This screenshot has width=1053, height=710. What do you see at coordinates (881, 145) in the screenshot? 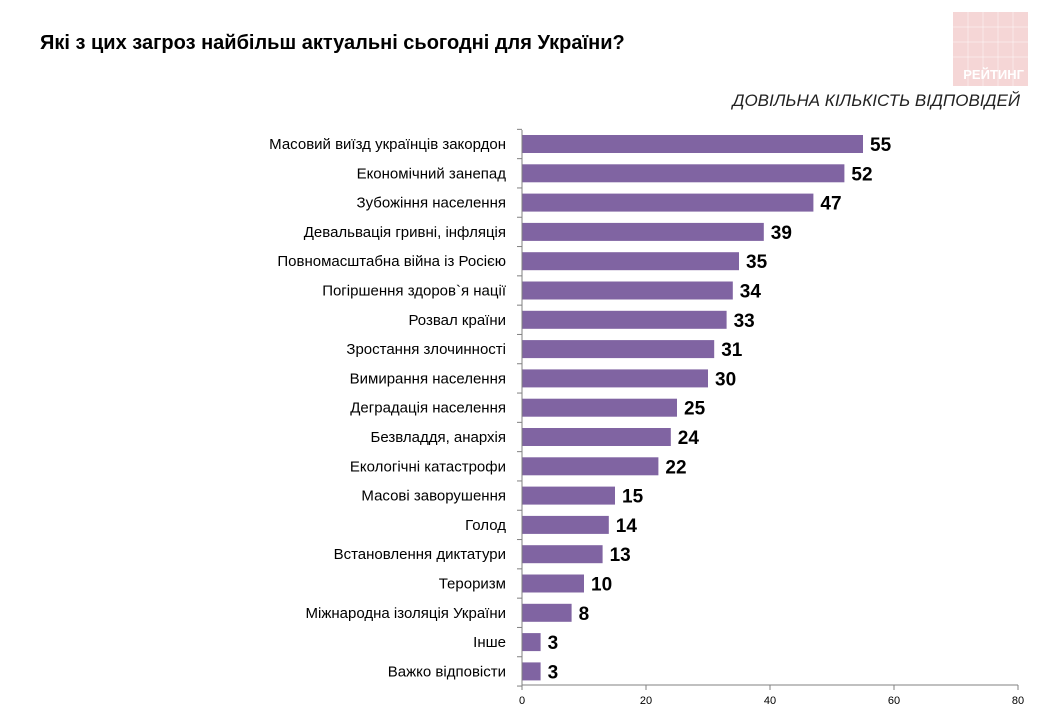
I see `value-label: 55` at bounding box center [881, 145].